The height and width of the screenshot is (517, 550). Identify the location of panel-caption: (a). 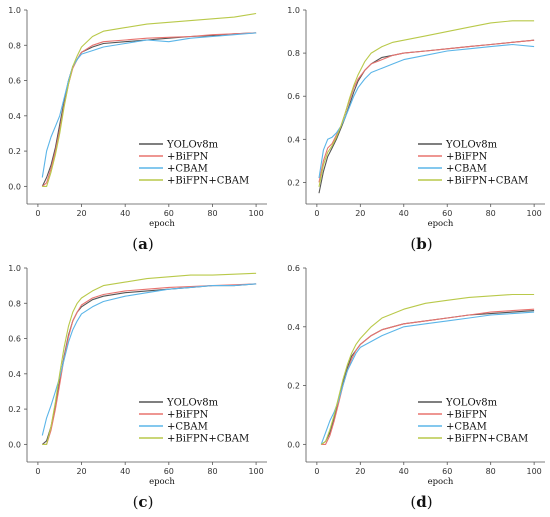
(142, 244).